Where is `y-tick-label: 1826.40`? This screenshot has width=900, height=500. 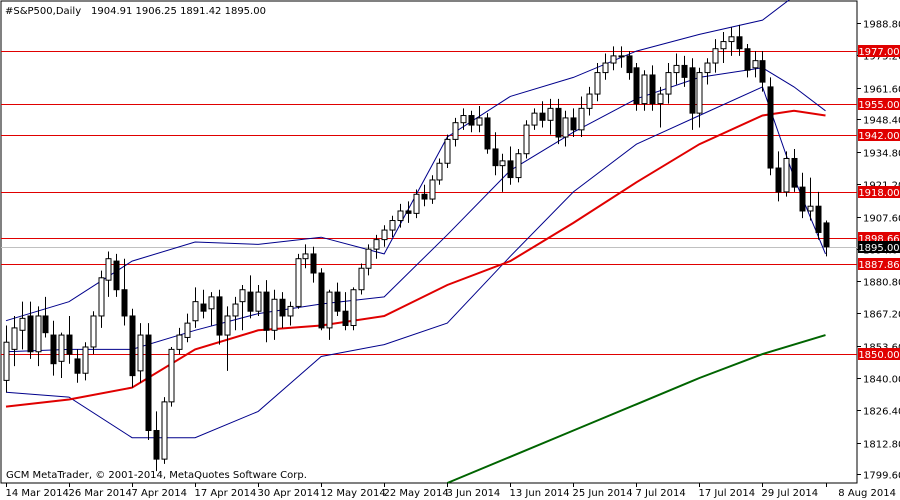
y-tick-label: 1826.40 is located at coordinates (881, 412).